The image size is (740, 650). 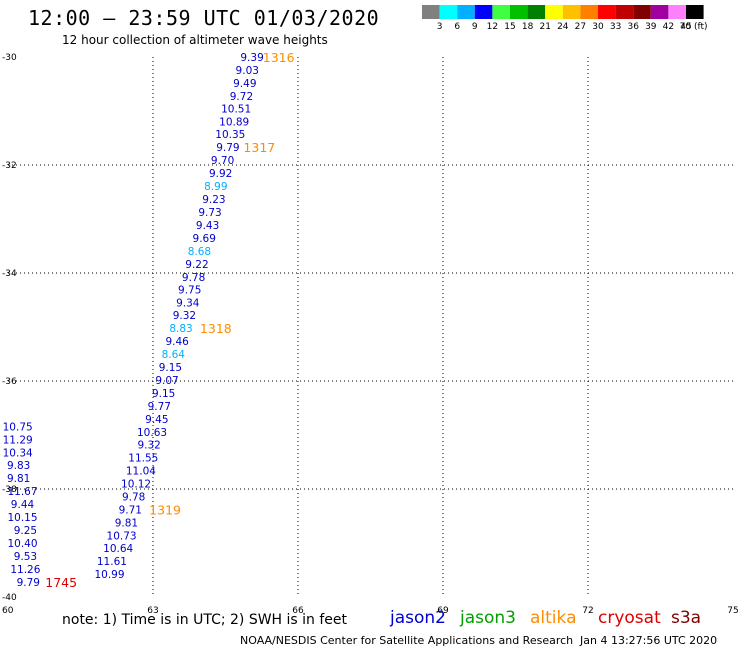 What do you see at coordinates (18, 440) in the screenshot?
I see `wave-height-point: 11.29` at bounding box center [18, 440].